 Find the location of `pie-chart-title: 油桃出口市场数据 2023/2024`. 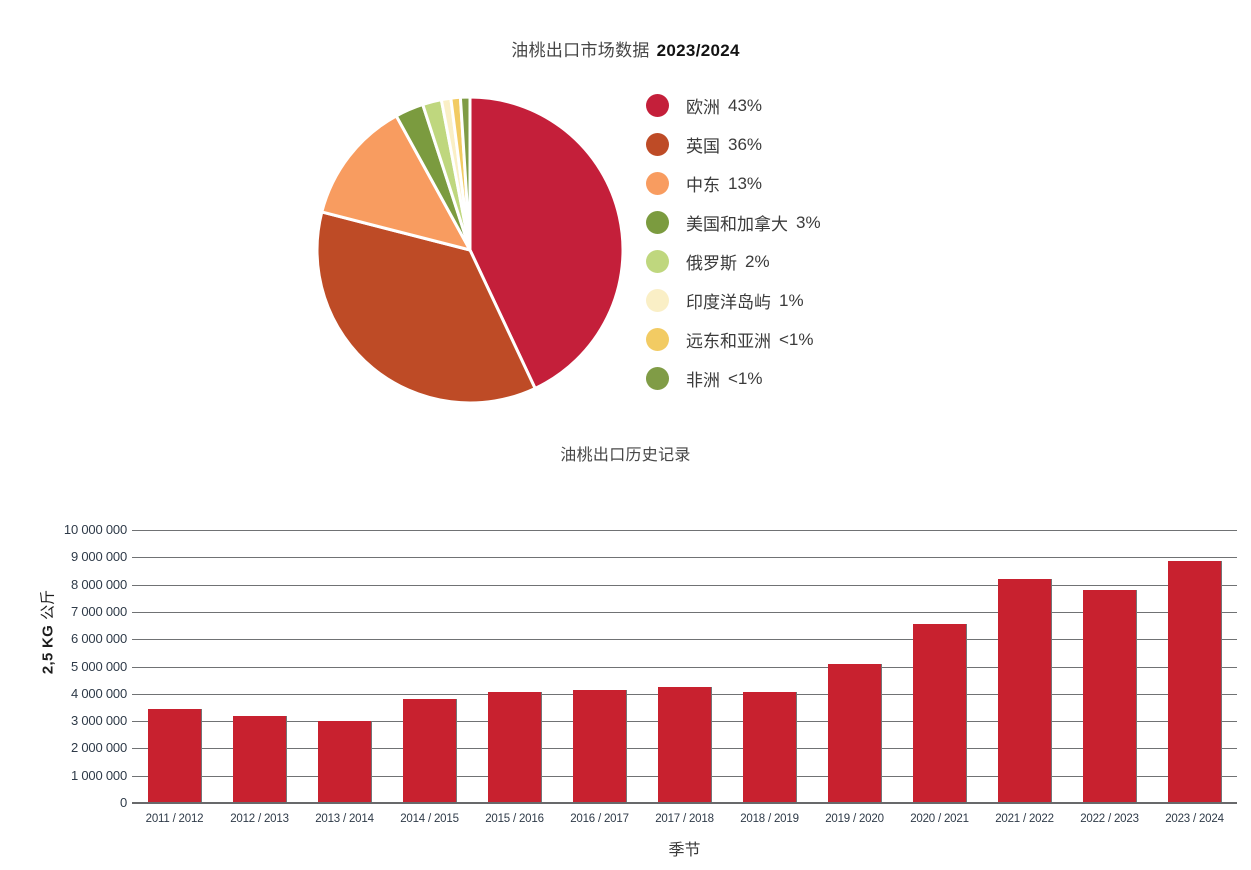

pie-chart-title: 油桃出口市场数据 2023/2024 is located at coordinates (625, 48).